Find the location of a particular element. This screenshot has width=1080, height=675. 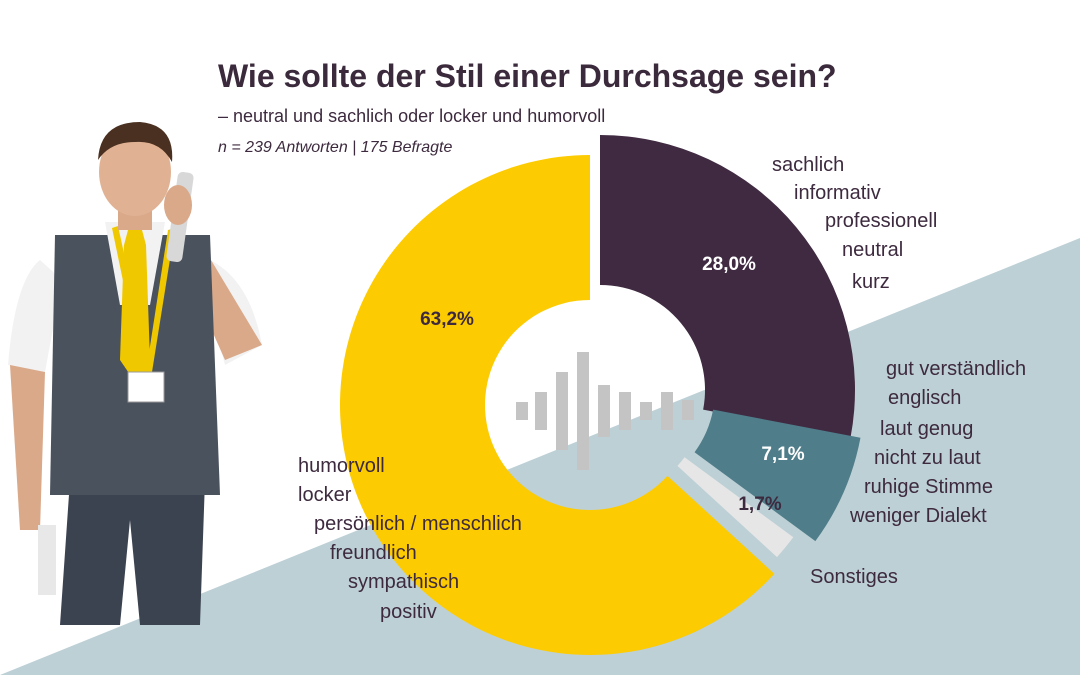

audio-waveform-icon is located at coordinates (605, 411).